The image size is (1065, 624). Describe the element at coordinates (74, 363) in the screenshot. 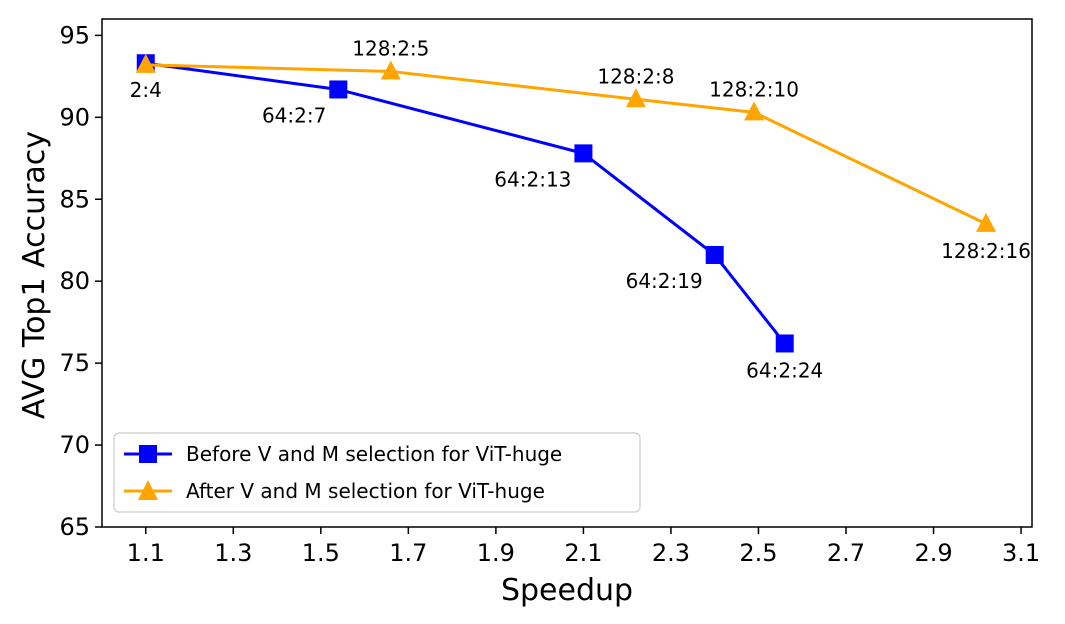

I see `y-tick-label: 75` at that location.